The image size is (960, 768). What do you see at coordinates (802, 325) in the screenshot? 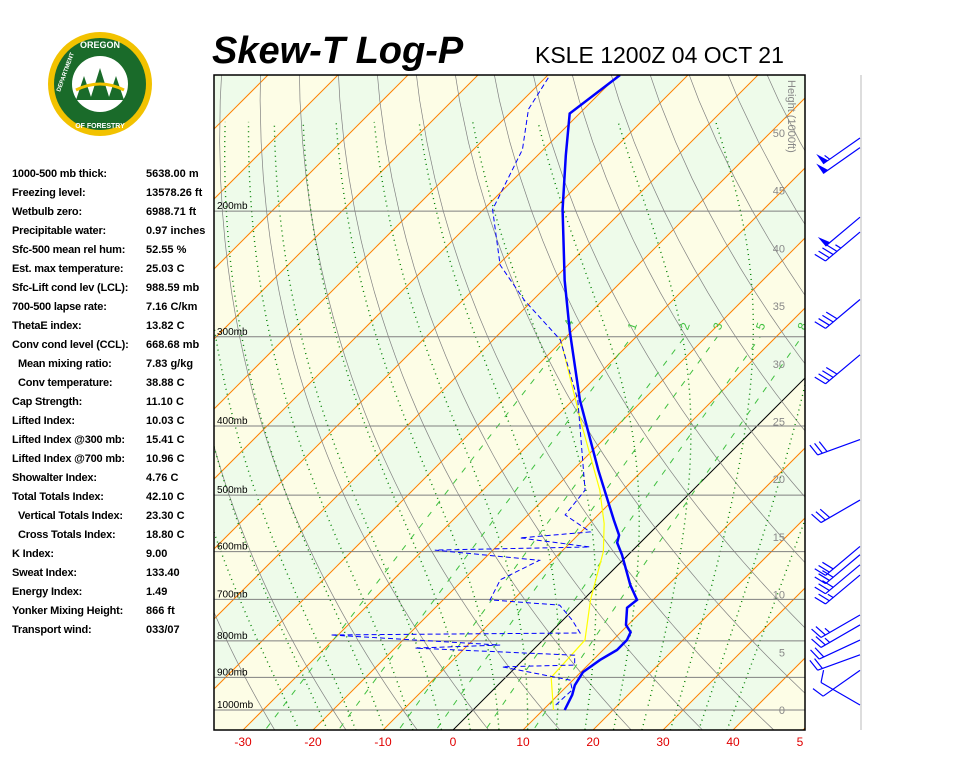
I see `mixing-ratio-label: 8` at bounding box center [802, 325].